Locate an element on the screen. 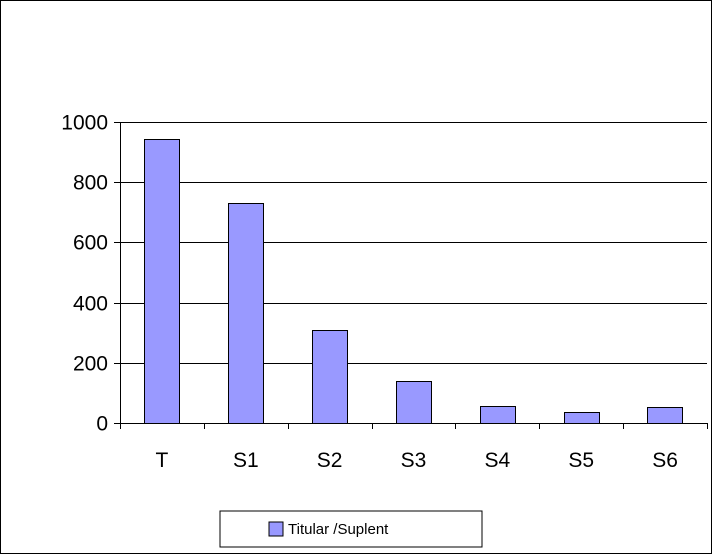  y-tick-label-200: 200 is located at coordinates (90, 364).